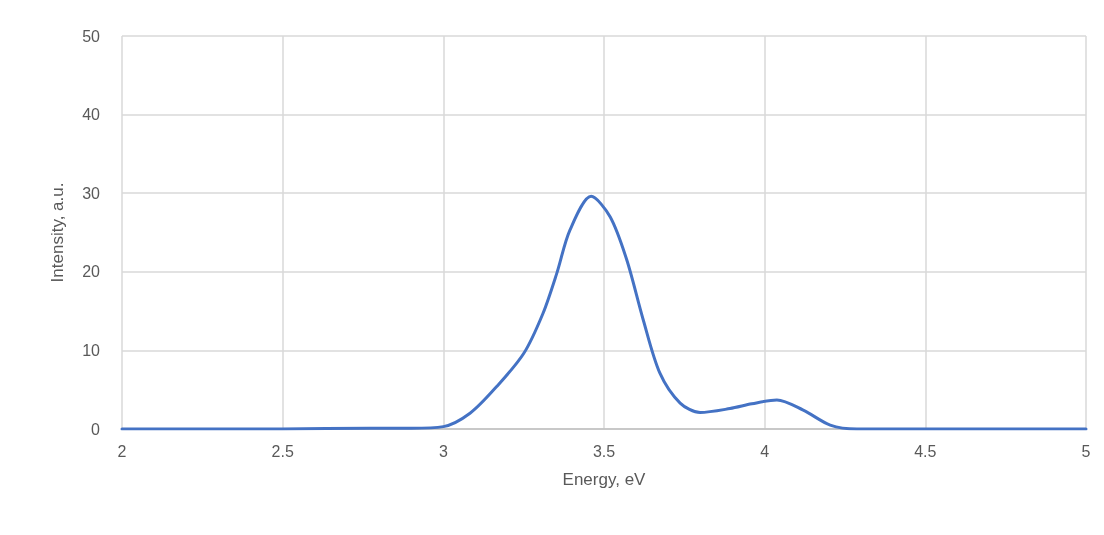  Describe the element at coordinates (91, 272) in the screenshot. I see `y-tick-label: 20` at that location.